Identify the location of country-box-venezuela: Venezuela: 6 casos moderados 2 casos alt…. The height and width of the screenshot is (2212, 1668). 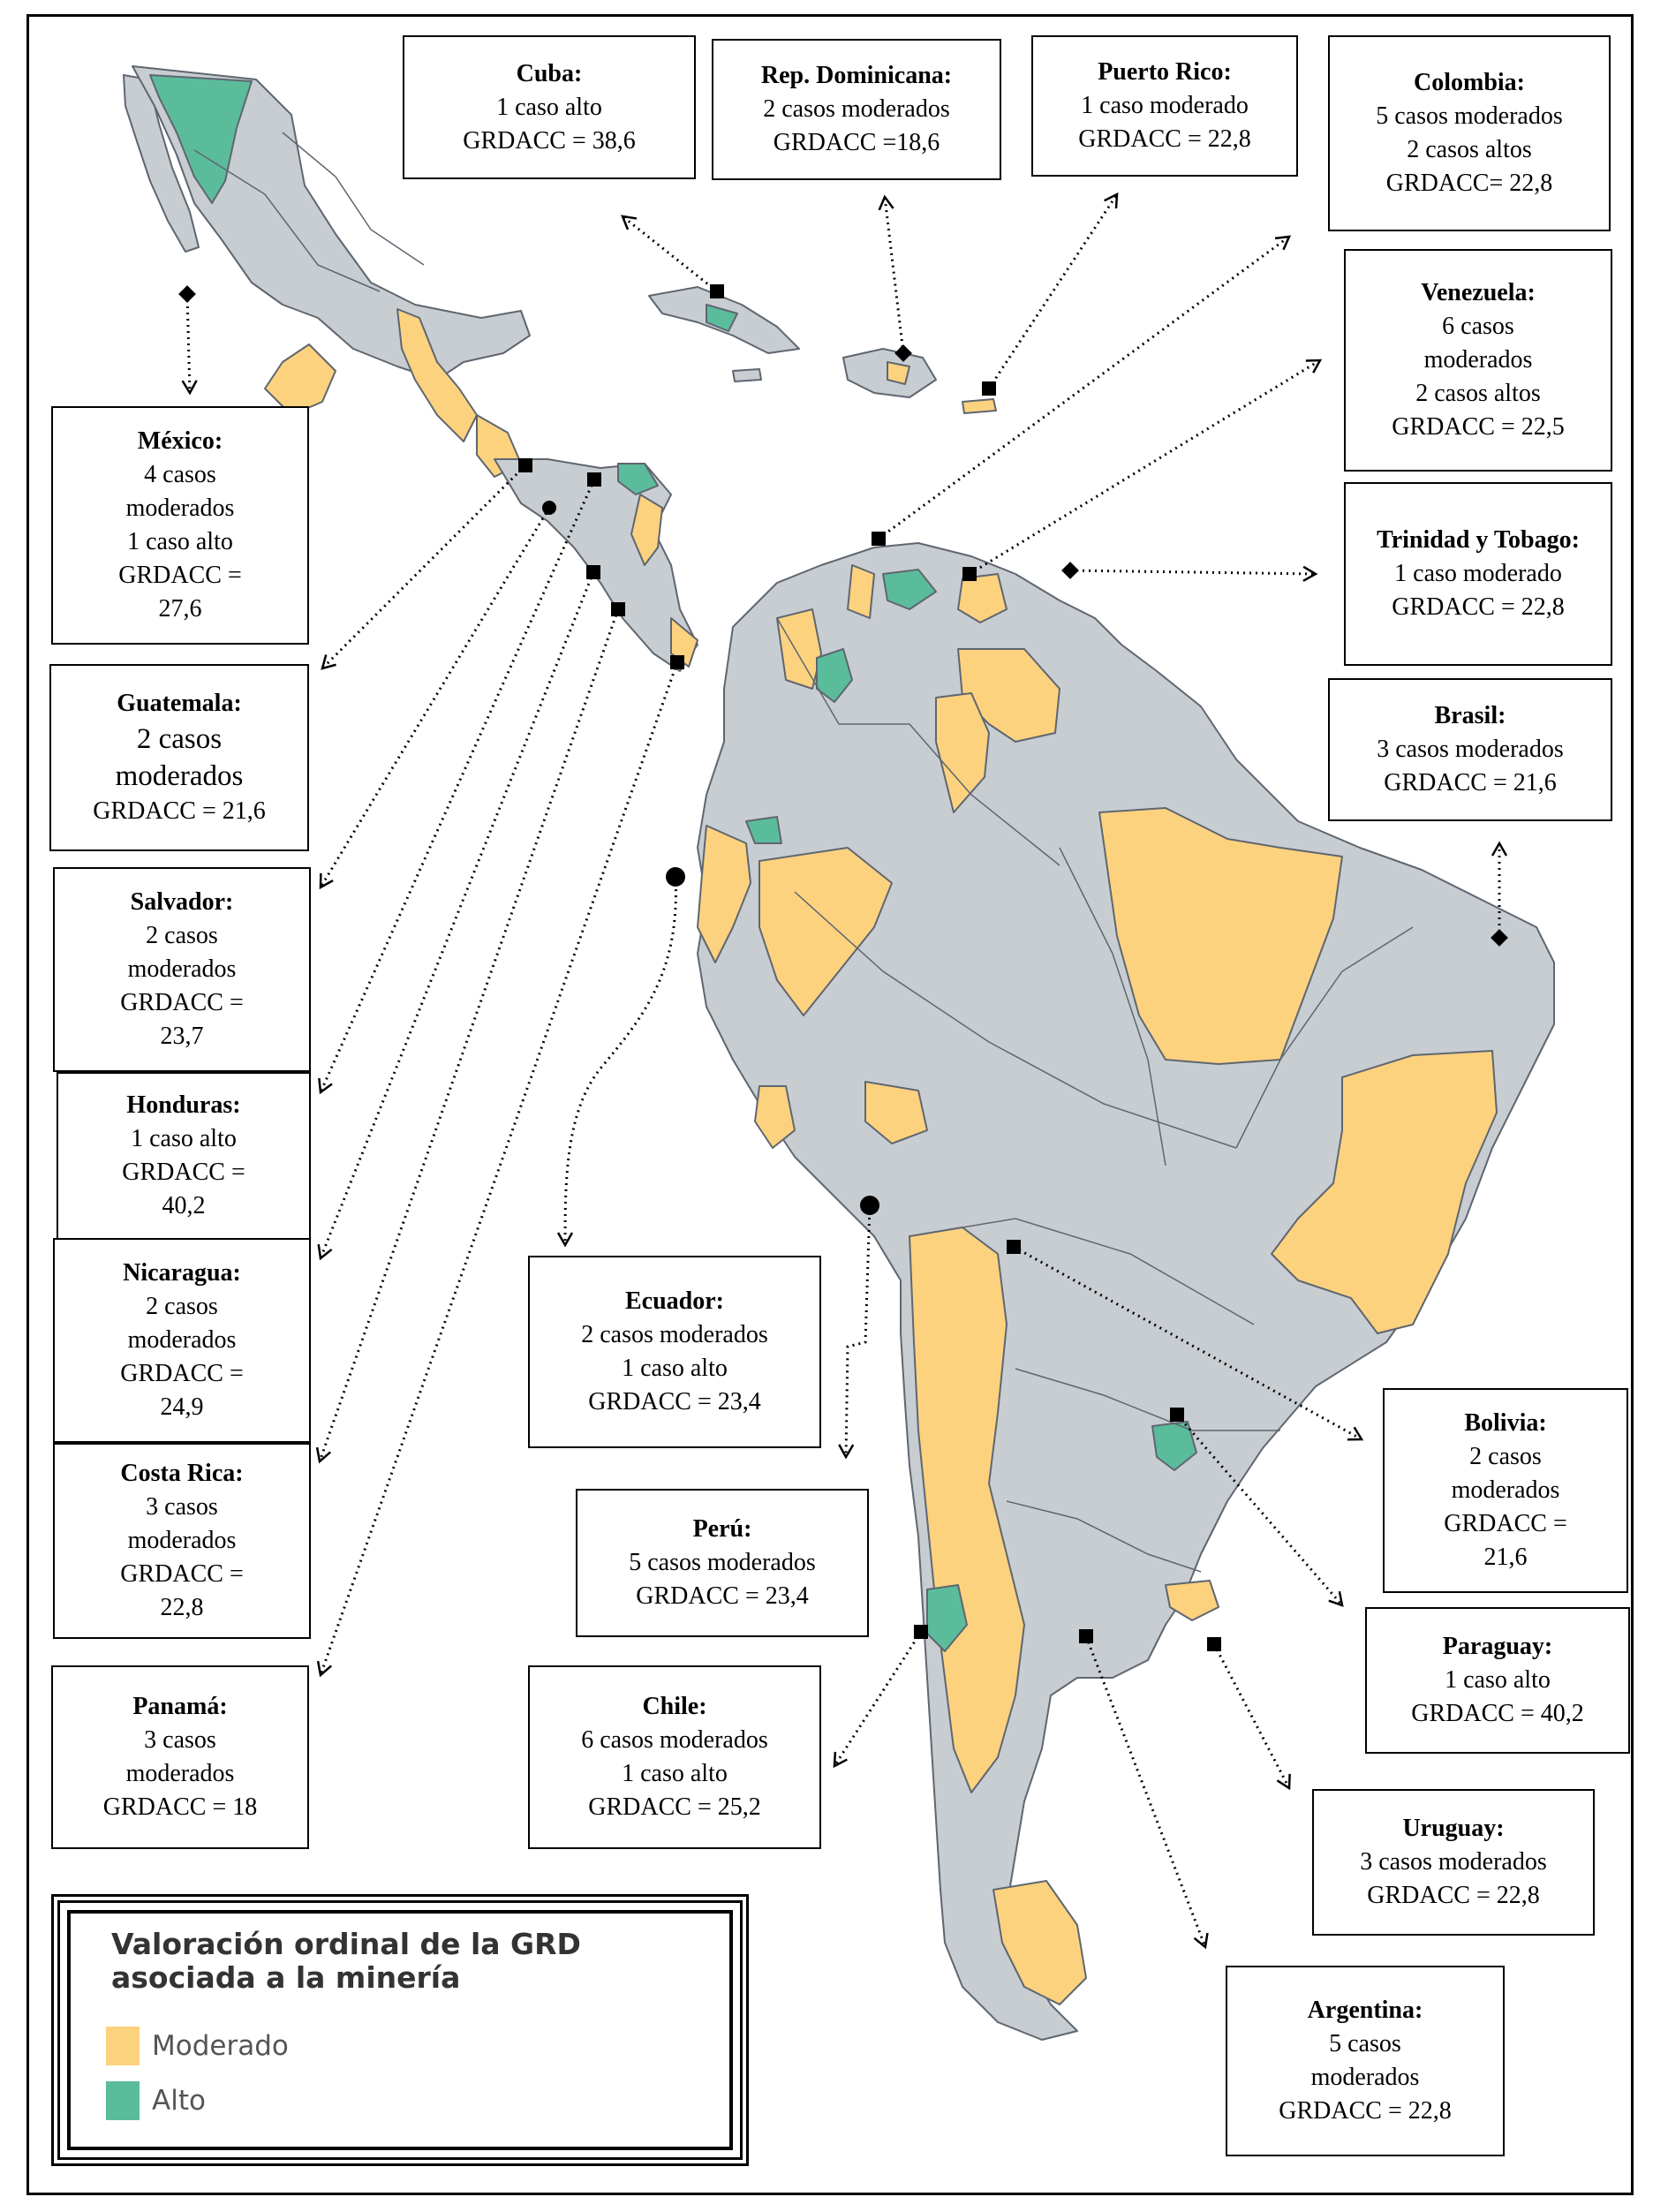
(1478, 360).